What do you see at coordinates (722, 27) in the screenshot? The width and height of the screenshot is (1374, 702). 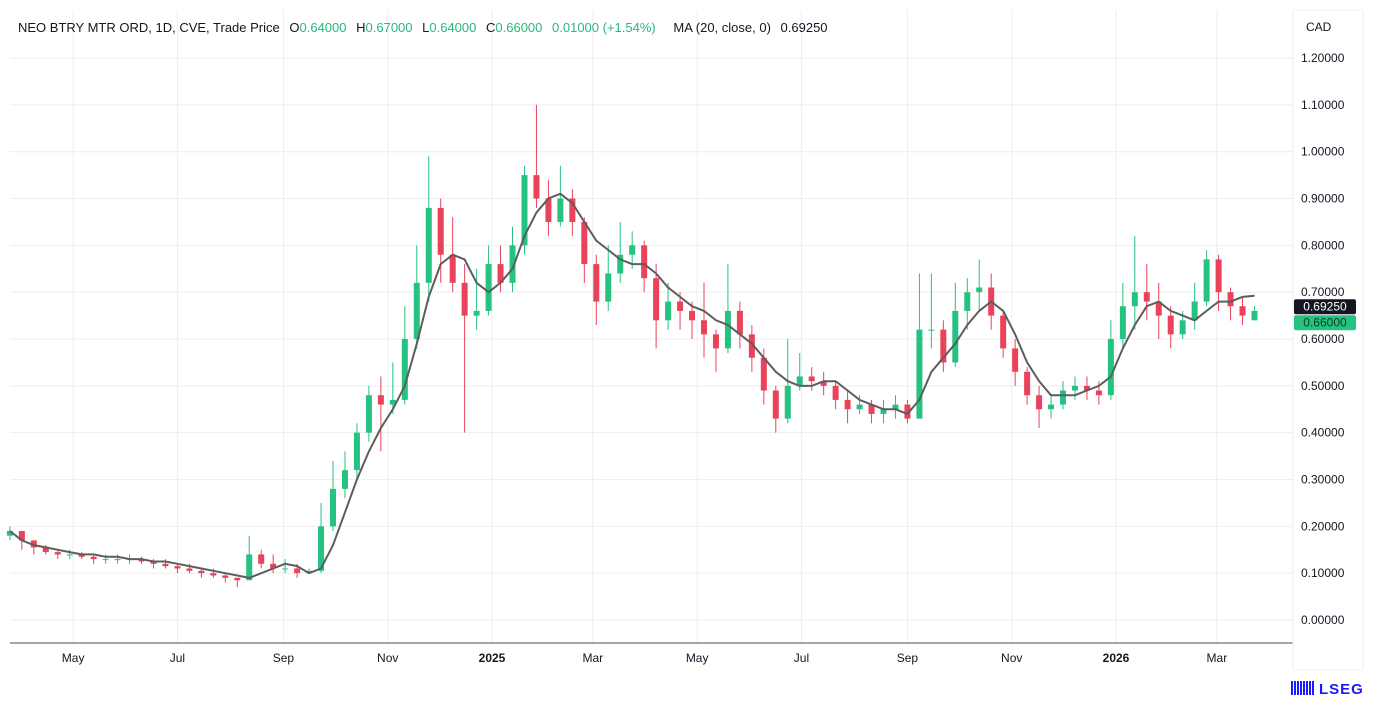 I see `ma-label: MA (20, close, 0)` at bounding box center [722, 27].